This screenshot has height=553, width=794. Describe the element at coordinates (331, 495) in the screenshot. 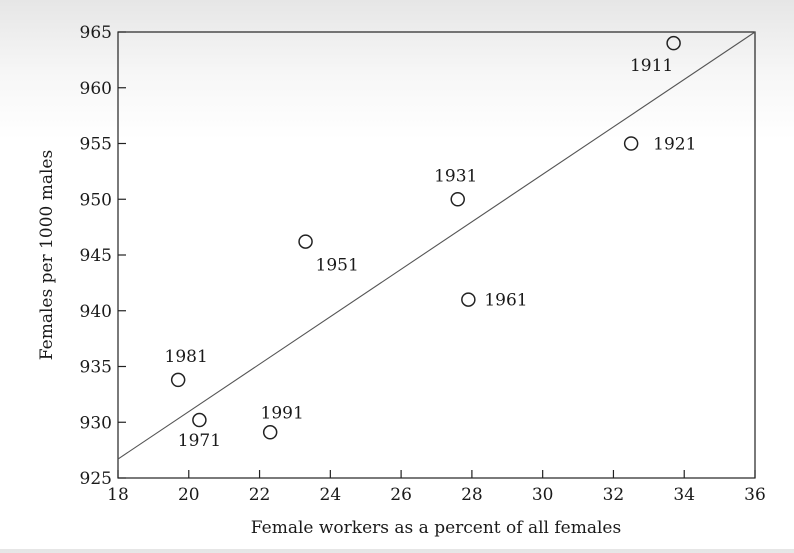

I see `x-tick-label: 24` at that location.